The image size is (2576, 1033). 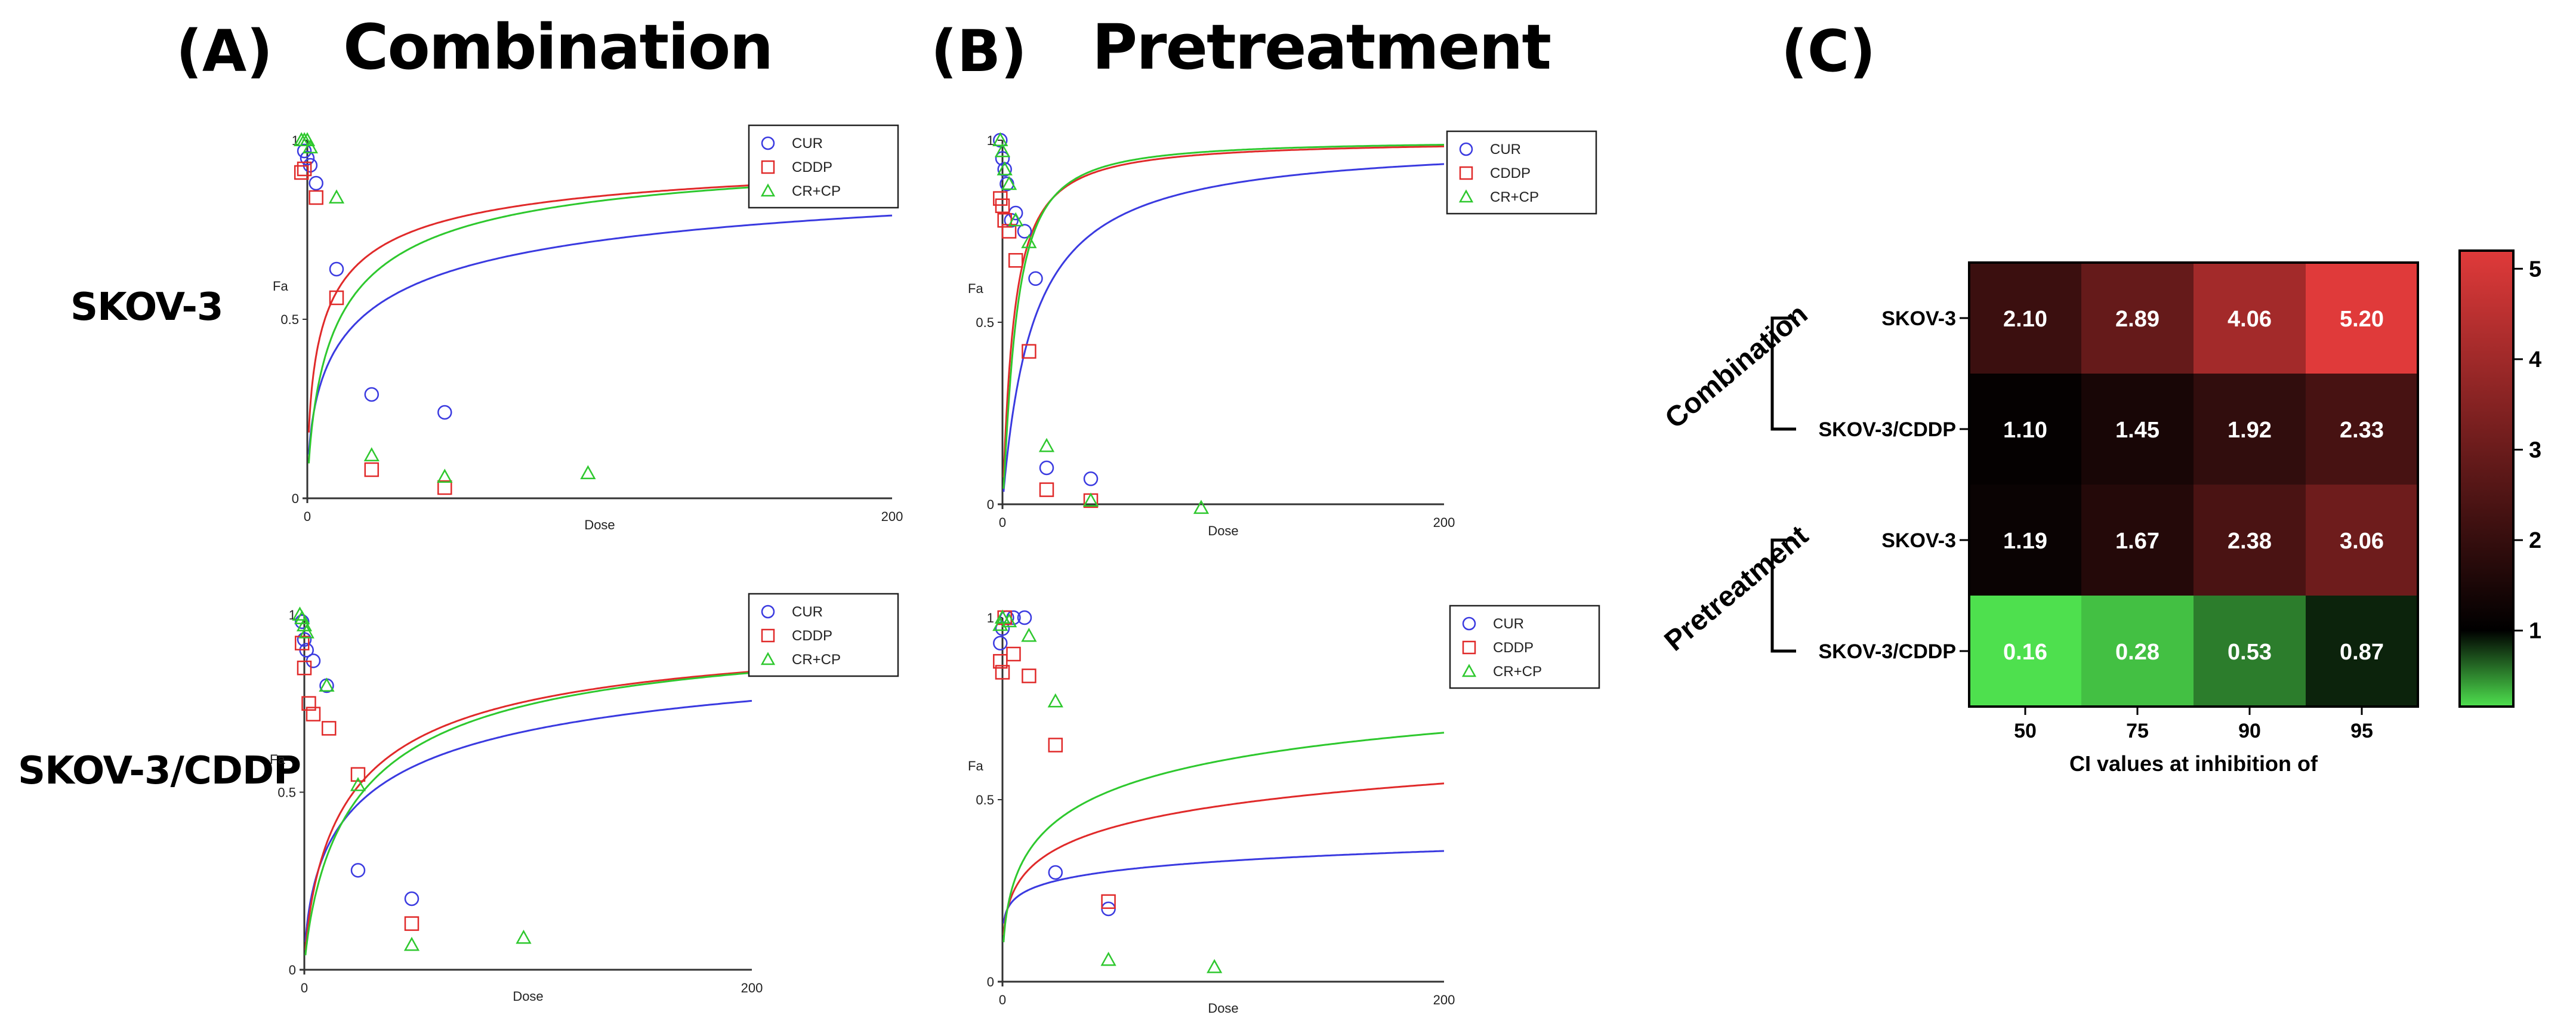 I want to click on group-label-combination: Combination, so click(x=1737, y=366).